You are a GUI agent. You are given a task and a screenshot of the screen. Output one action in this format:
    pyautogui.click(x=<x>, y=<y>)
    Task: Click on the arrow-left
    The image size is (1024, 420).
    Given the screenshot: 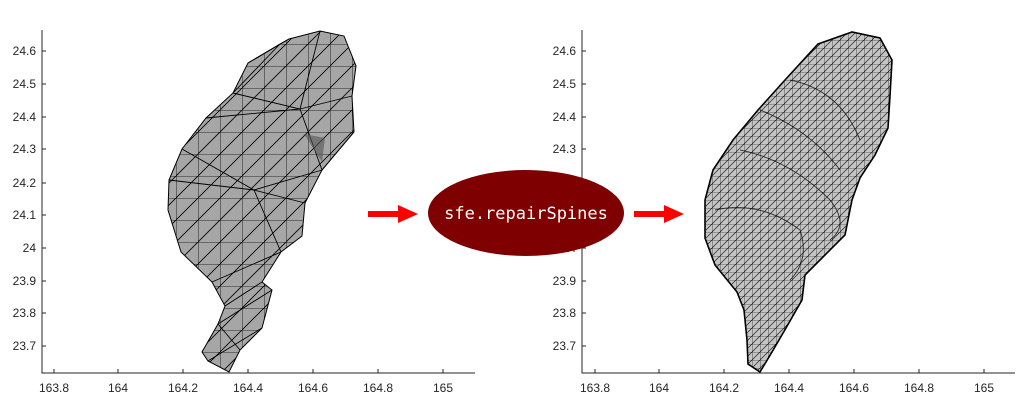 What is the action you would take?
    pyautogui.click(x=393, y=214)
    